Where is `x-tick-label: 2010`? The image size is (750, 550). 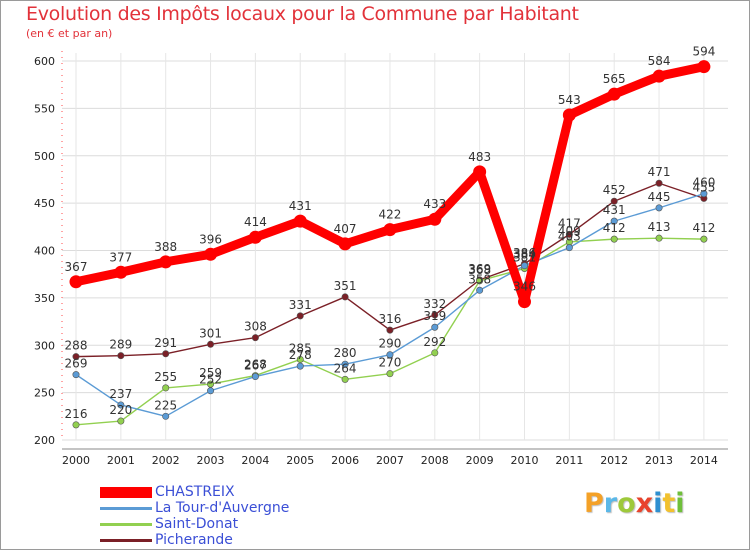
x-tick-label: 2010 is located at coordinates (525, 460).